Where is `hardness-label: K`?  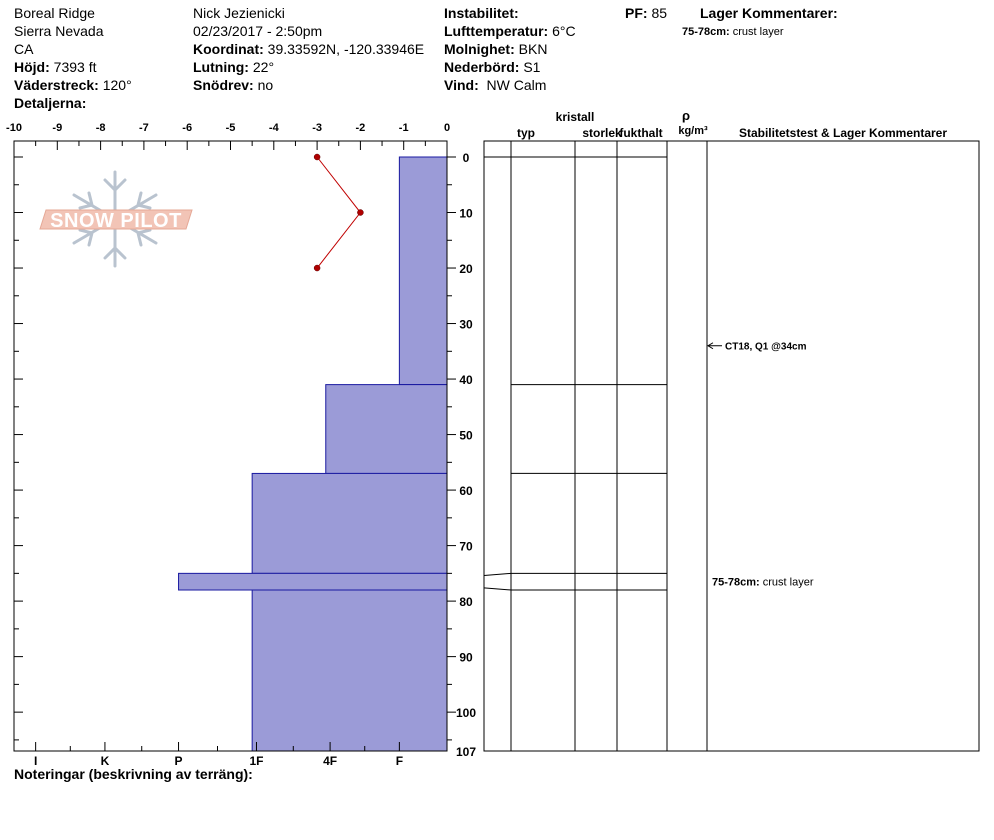
hardness-label: K is located at coordinates (105, 761).